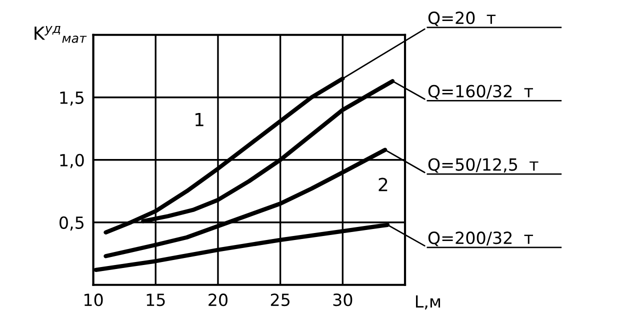 This screenshot has width=626, height=323. I want to click on legend-label: Q=50/12,5 т, so click(483, 165).